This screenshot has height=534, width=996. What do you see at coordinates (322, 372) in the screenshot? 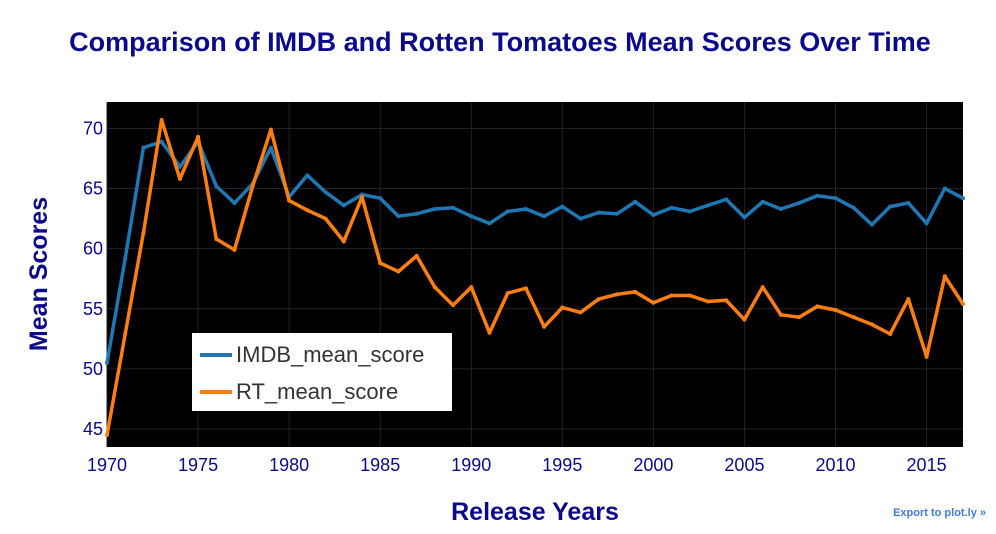
I see `legend: IMDB_mean_score RT_mean_score` at bounding box center [322, 372].